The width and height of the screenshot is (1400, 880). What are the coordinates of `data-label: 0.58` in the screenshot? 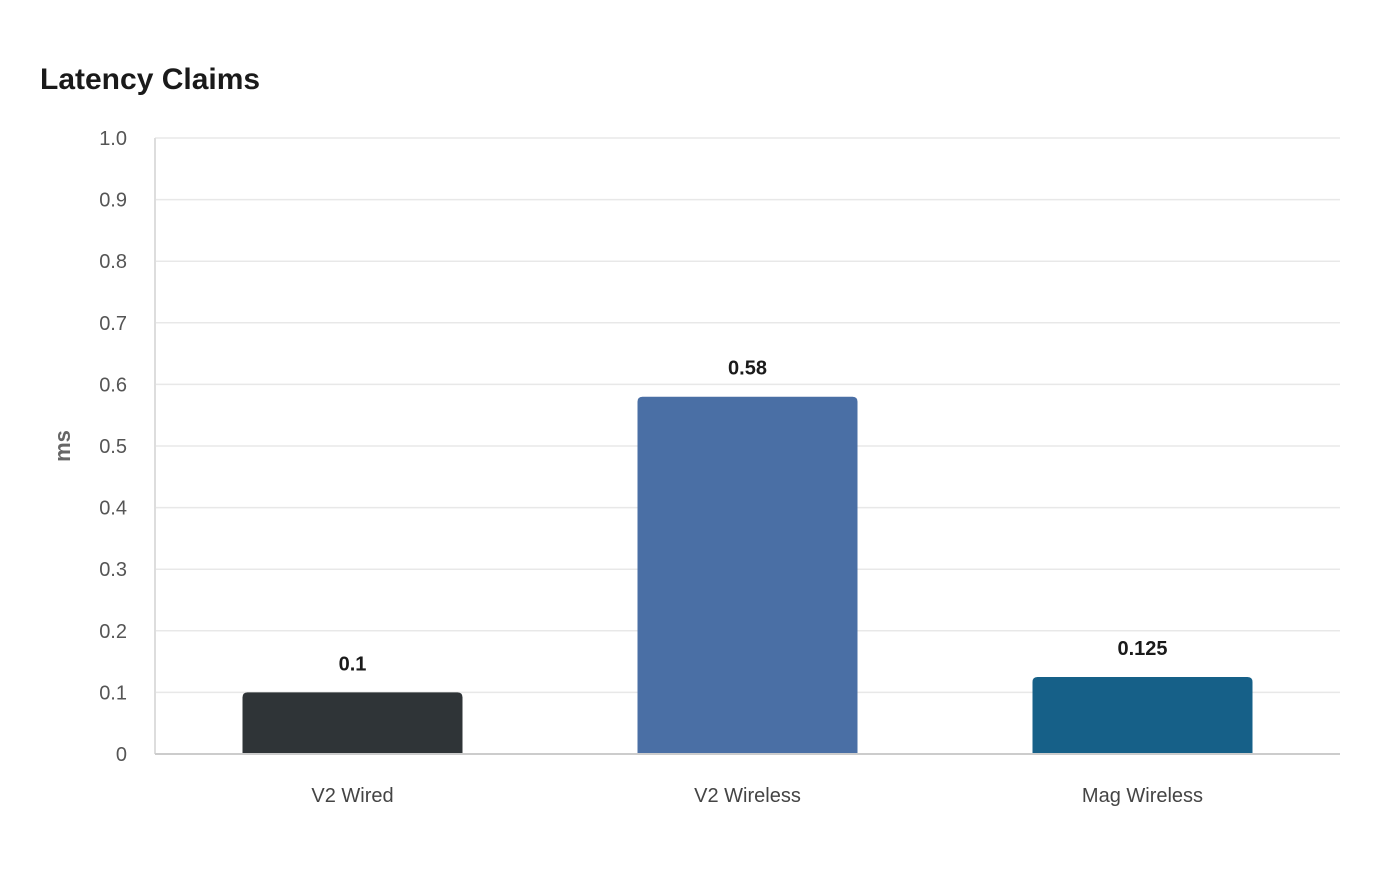 It's located at (747, 369).